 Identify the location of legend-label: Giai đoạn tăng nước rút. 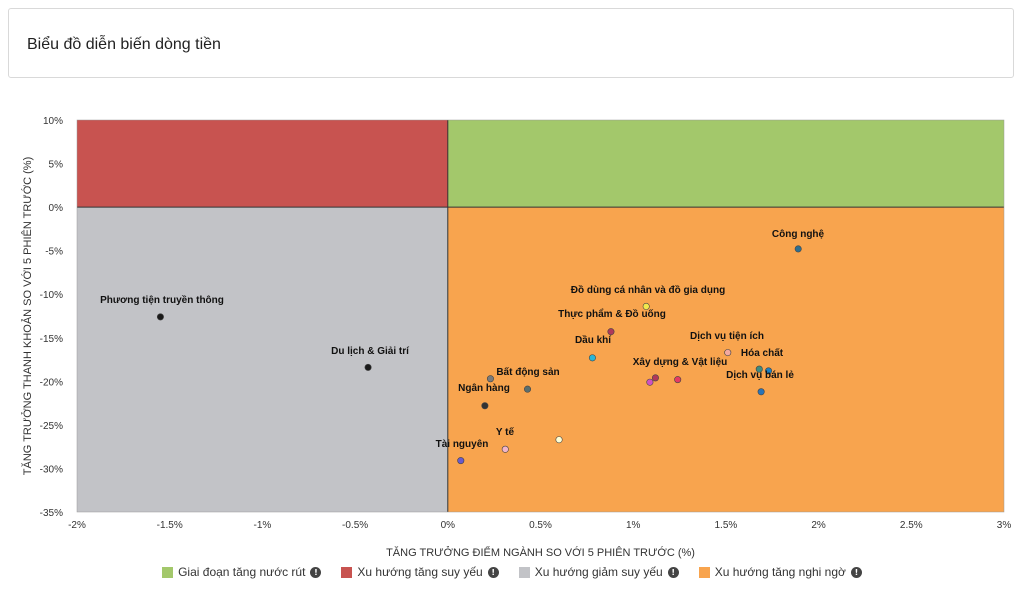
(242, 572).